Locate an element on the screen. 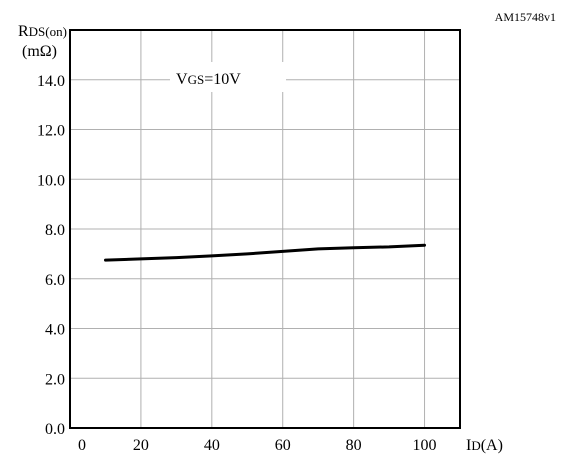  y-axis-tick-labels: 0.0 2.0 4.0 6.0 8.0 10.0 12.0 14.0 is located at coordinates (51, 255).